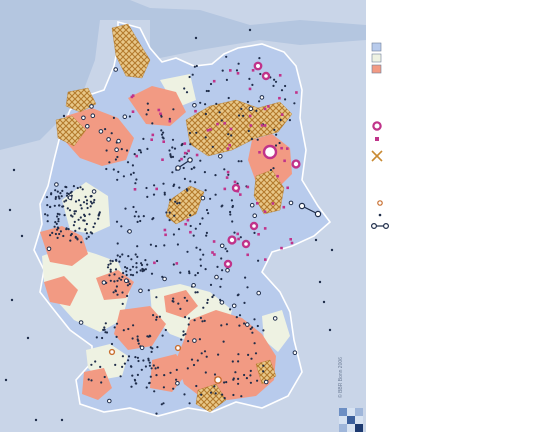 The image size is (550, 432). Describe the element at coordinates (248, 187) in the screenshot. I see `connected-ring-markers` at that location.